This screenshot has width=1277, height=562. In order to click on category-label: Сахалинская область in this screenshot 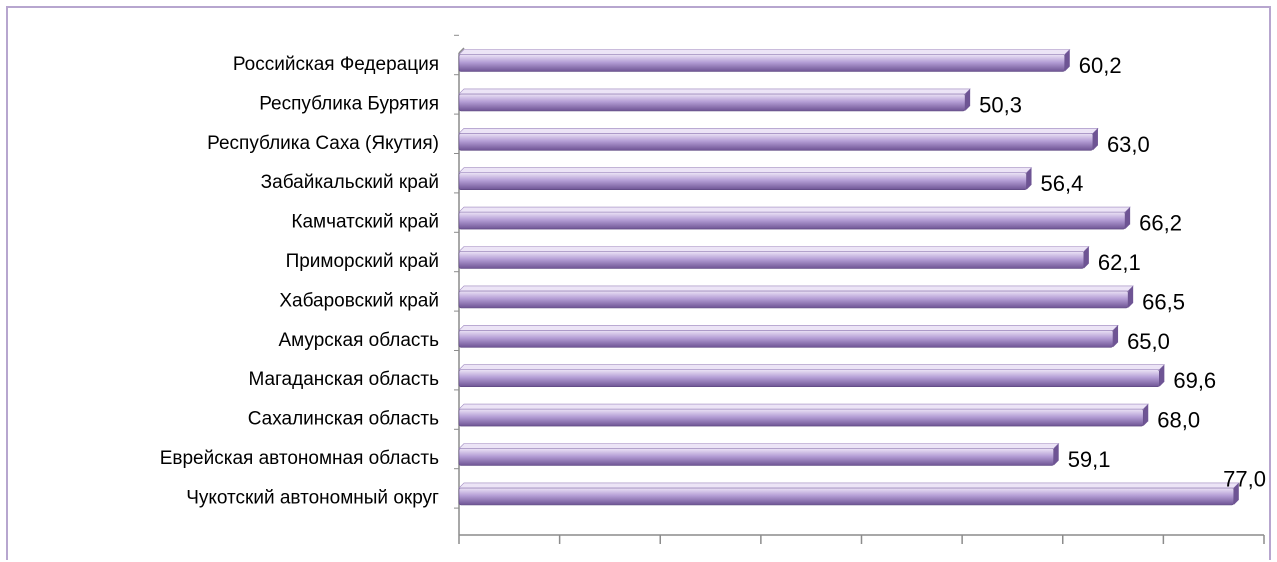, I will do `click(343, 419)`.